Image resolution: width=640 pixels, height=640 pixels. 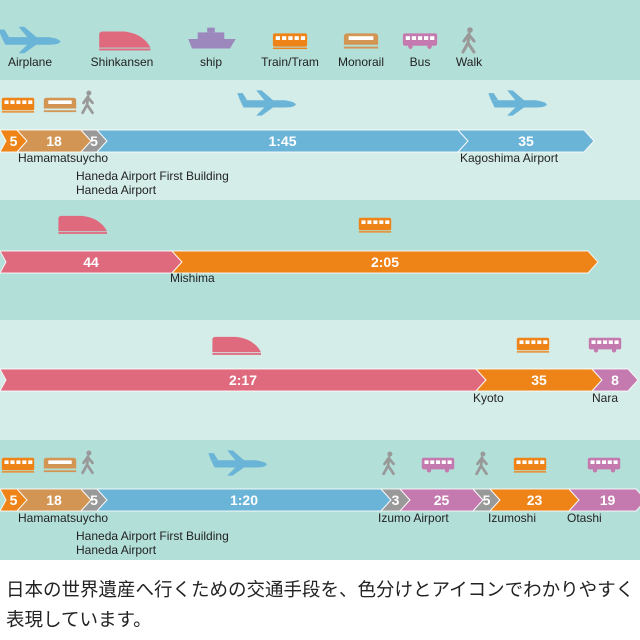 I want to click on segment-duration: 2:05, so click(x=385, y=262).